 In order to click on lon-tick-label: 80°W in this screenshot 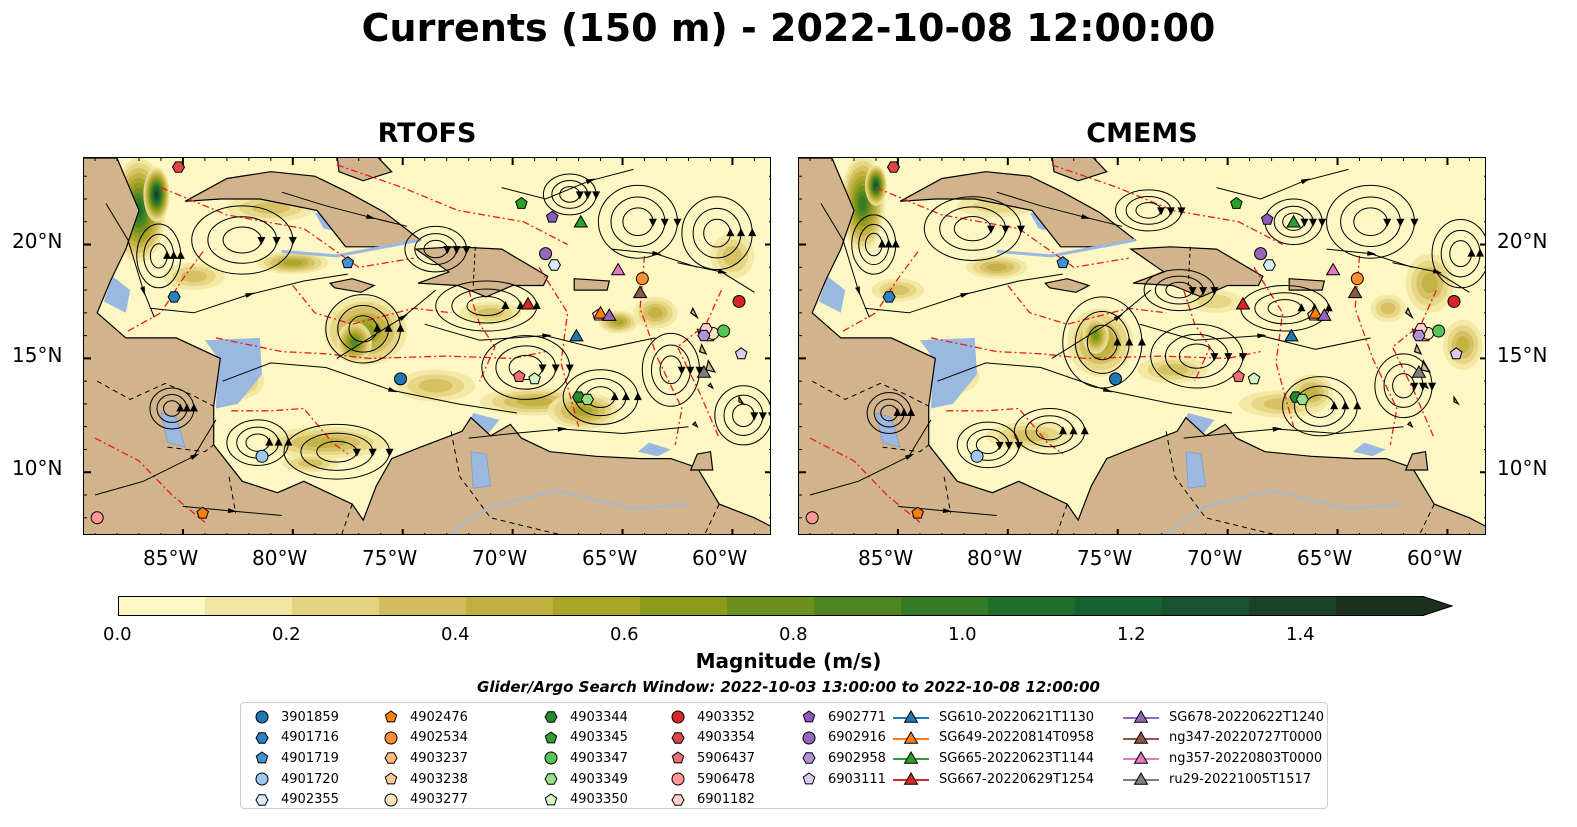, I will do `click(280, 558)`.